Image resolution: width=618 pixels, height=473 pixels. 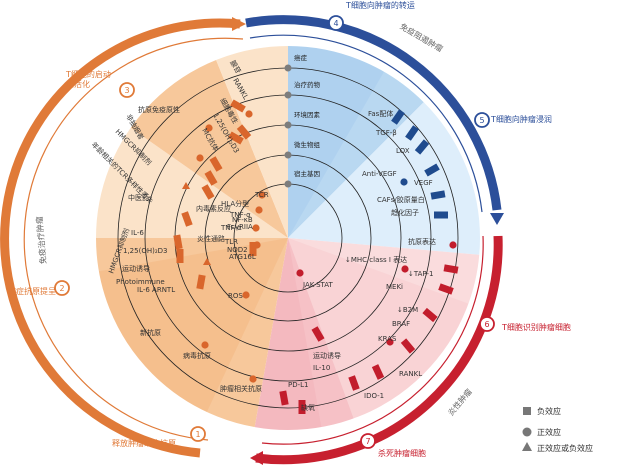 What do you see at coordinates (256, 458) in the screenshot?
I see `arrowhead-red` at bounding box center [256, 458].